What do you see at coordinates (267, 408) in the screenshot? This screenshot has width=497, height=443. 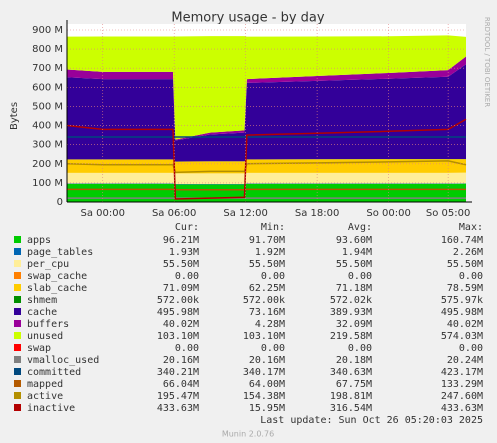 I see `stat-value: 15.95M` at bounding box center [267, 408].